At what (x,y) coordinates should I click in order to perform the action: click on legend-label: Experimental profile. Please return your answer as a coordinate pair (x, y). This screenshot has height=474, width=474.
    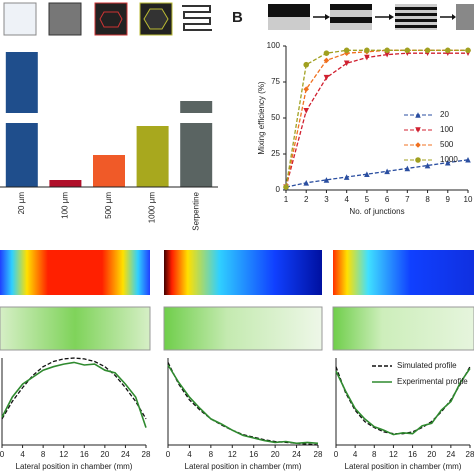
    Looking at the image, I should click on (432, 381).